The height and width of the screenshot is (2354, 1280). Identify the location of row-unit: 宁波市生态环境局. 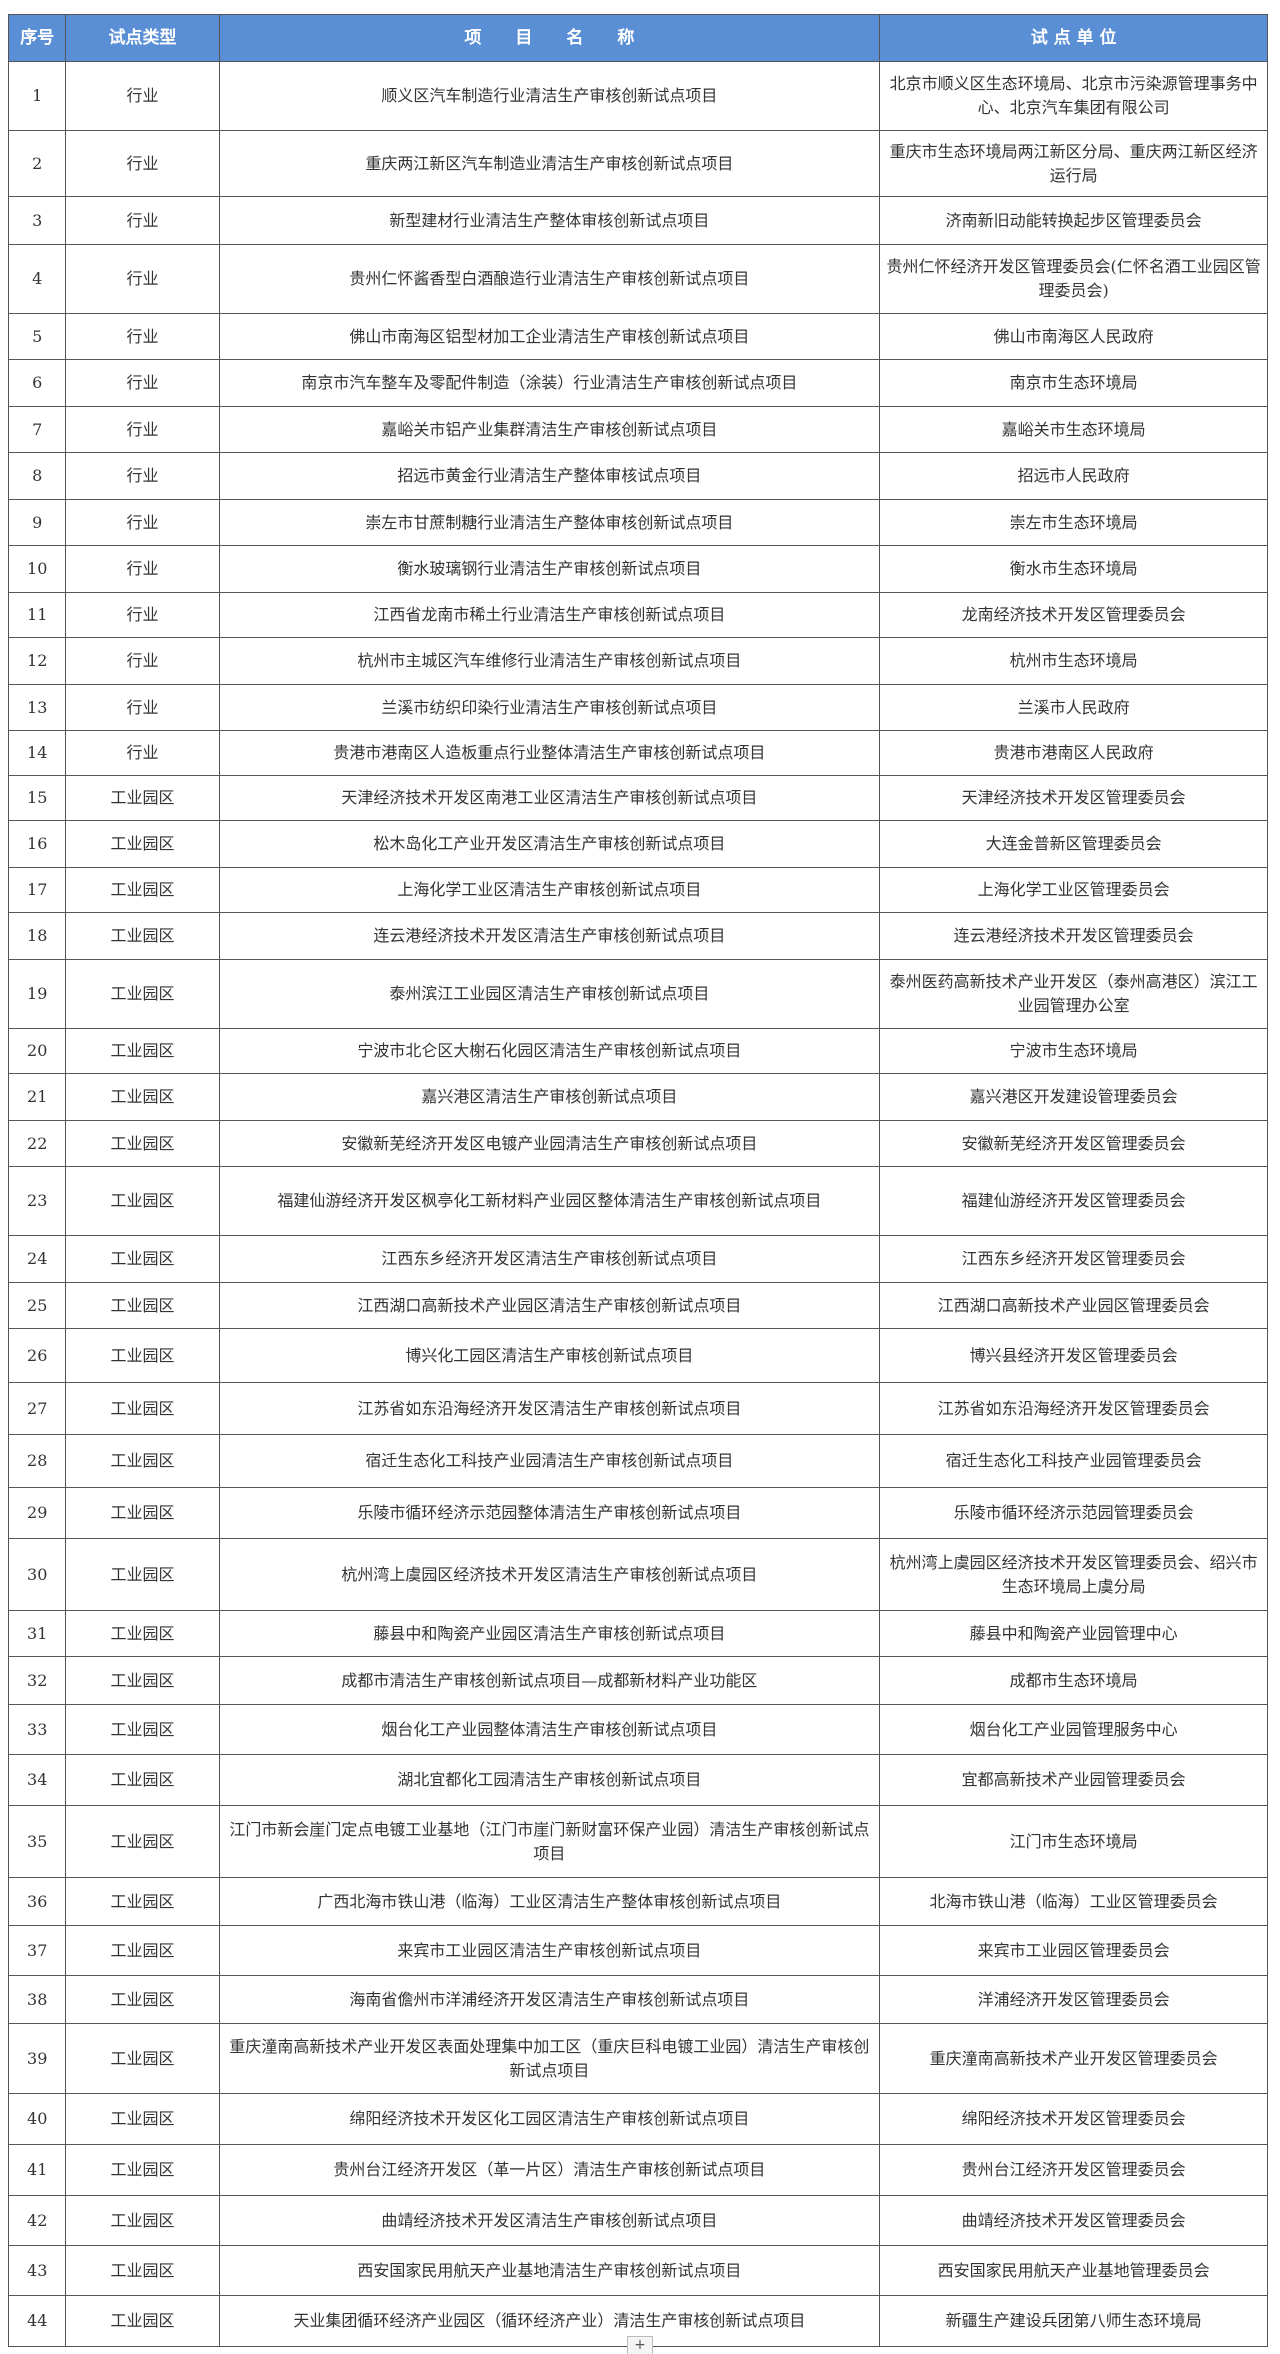
(1073, 1051).